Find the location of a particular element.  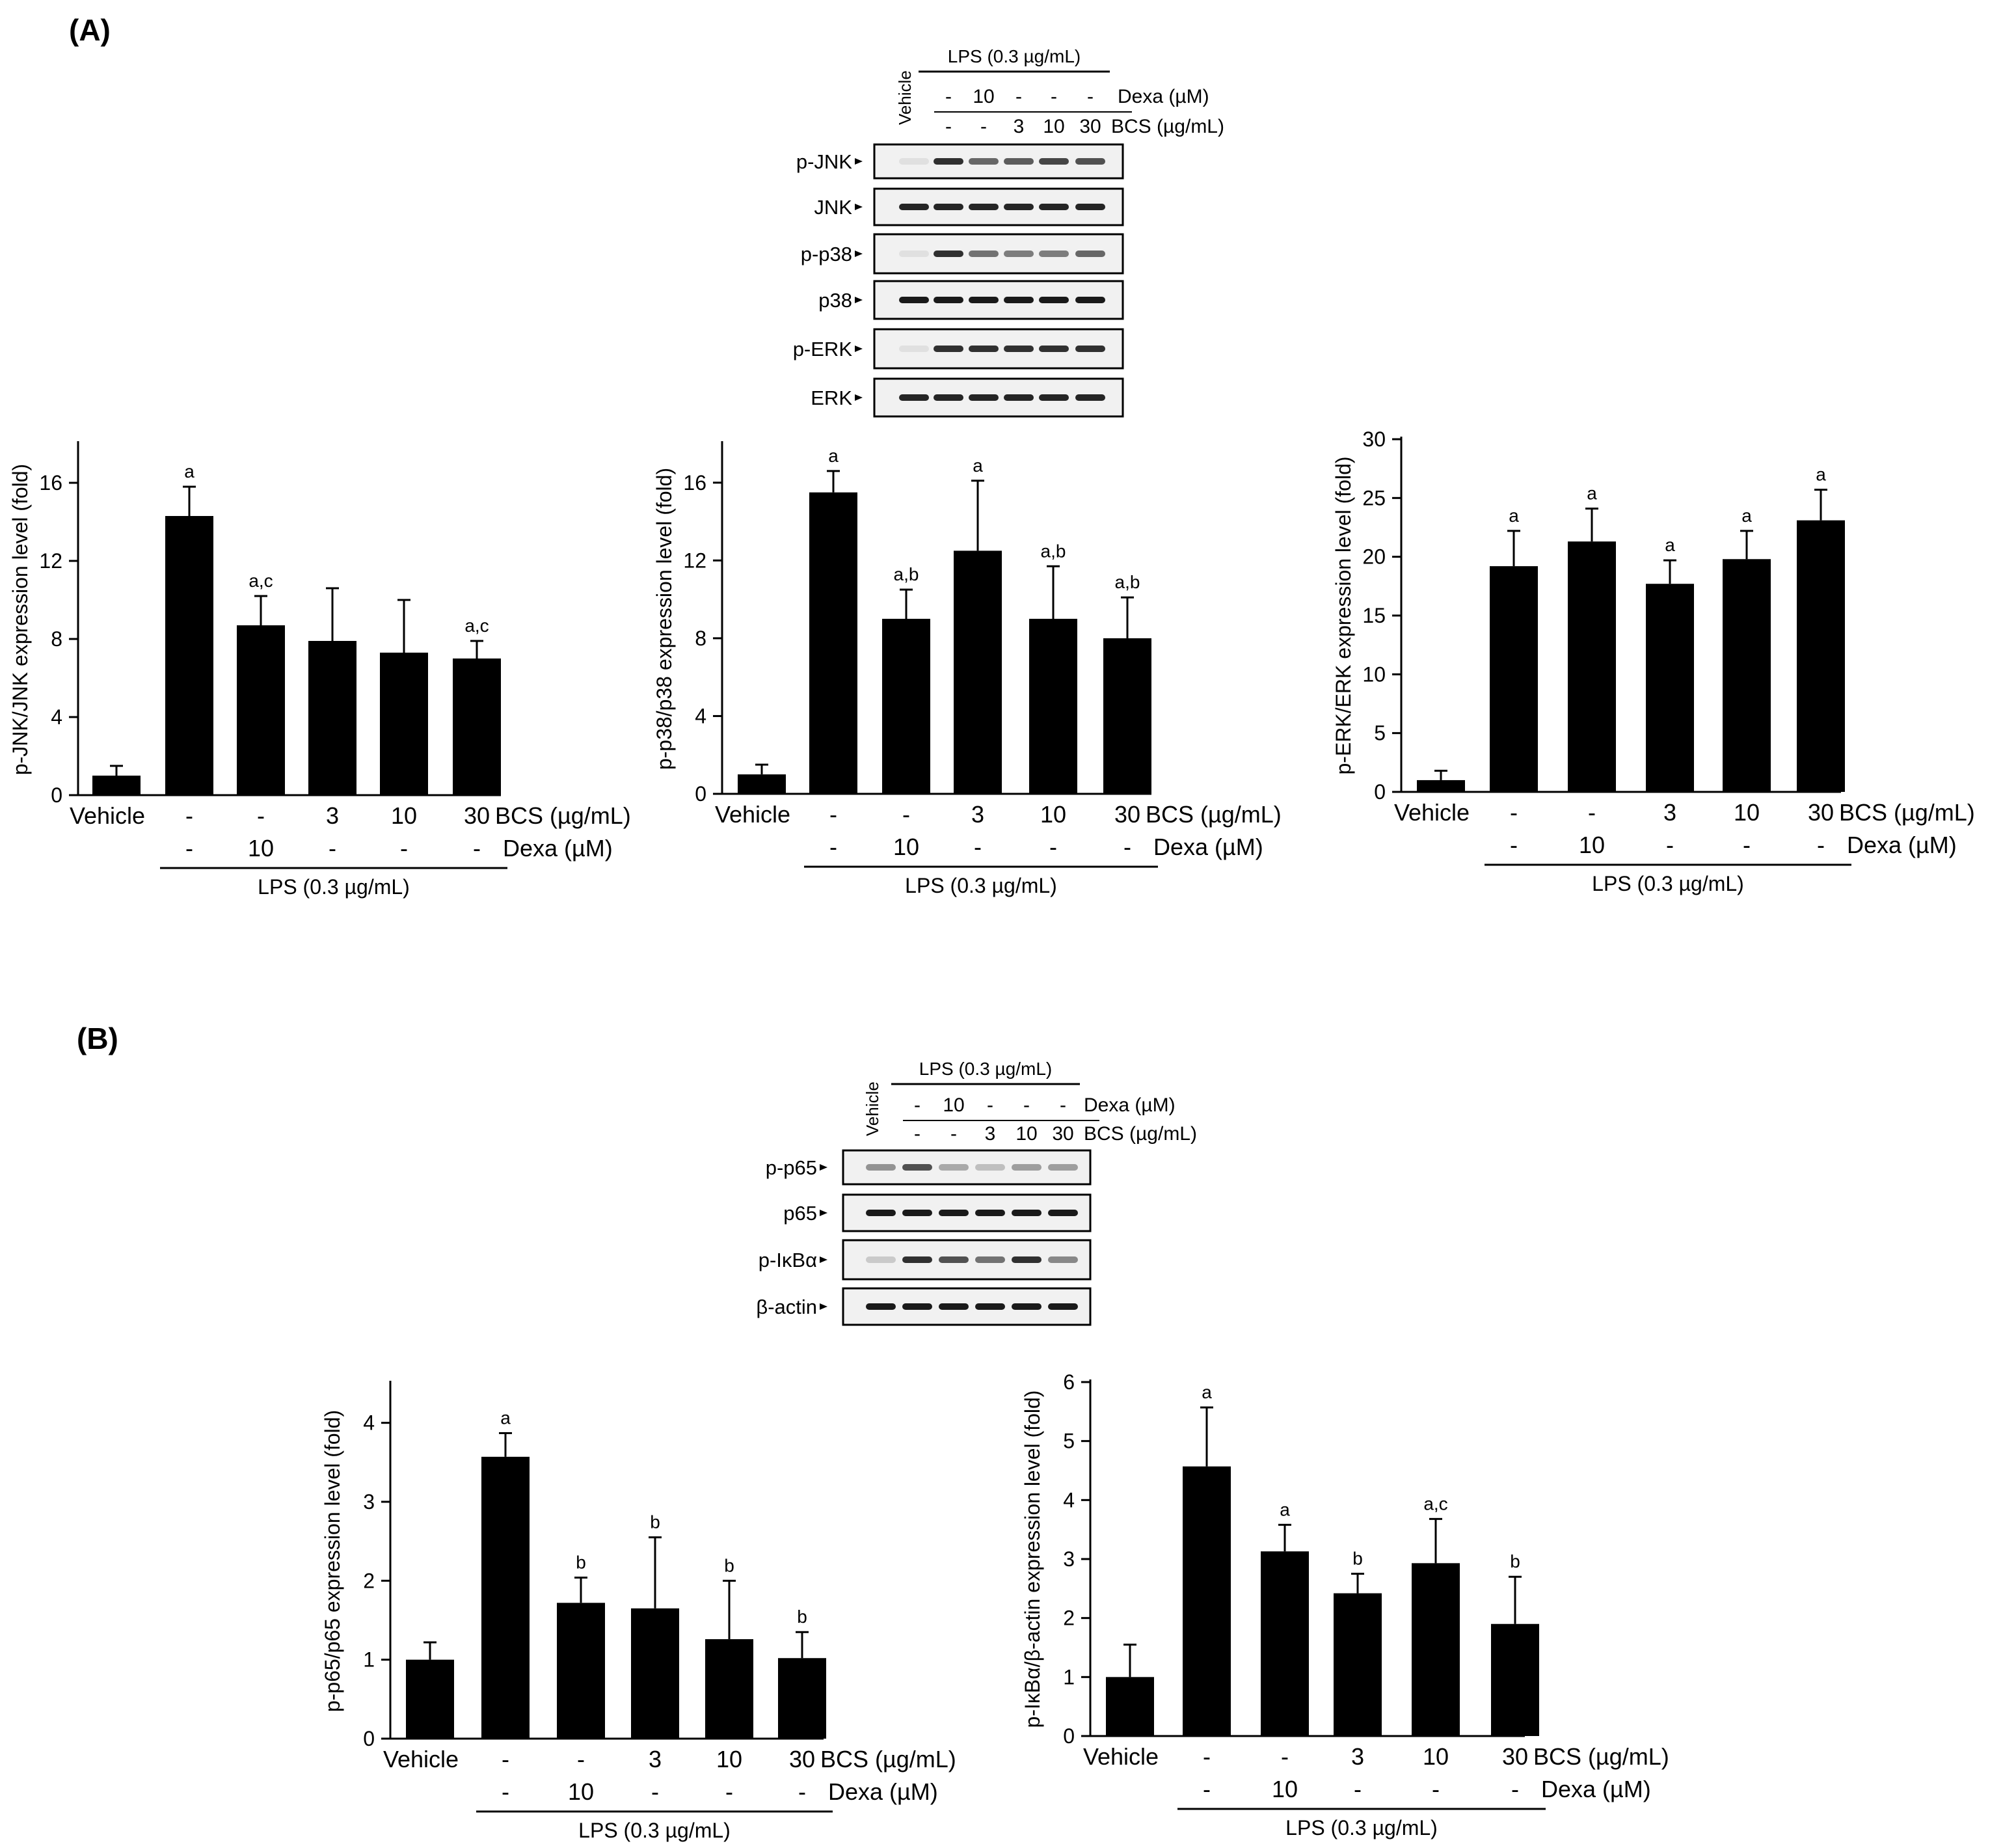

blot-row-label: p38 is located at coordinates (835, 300).